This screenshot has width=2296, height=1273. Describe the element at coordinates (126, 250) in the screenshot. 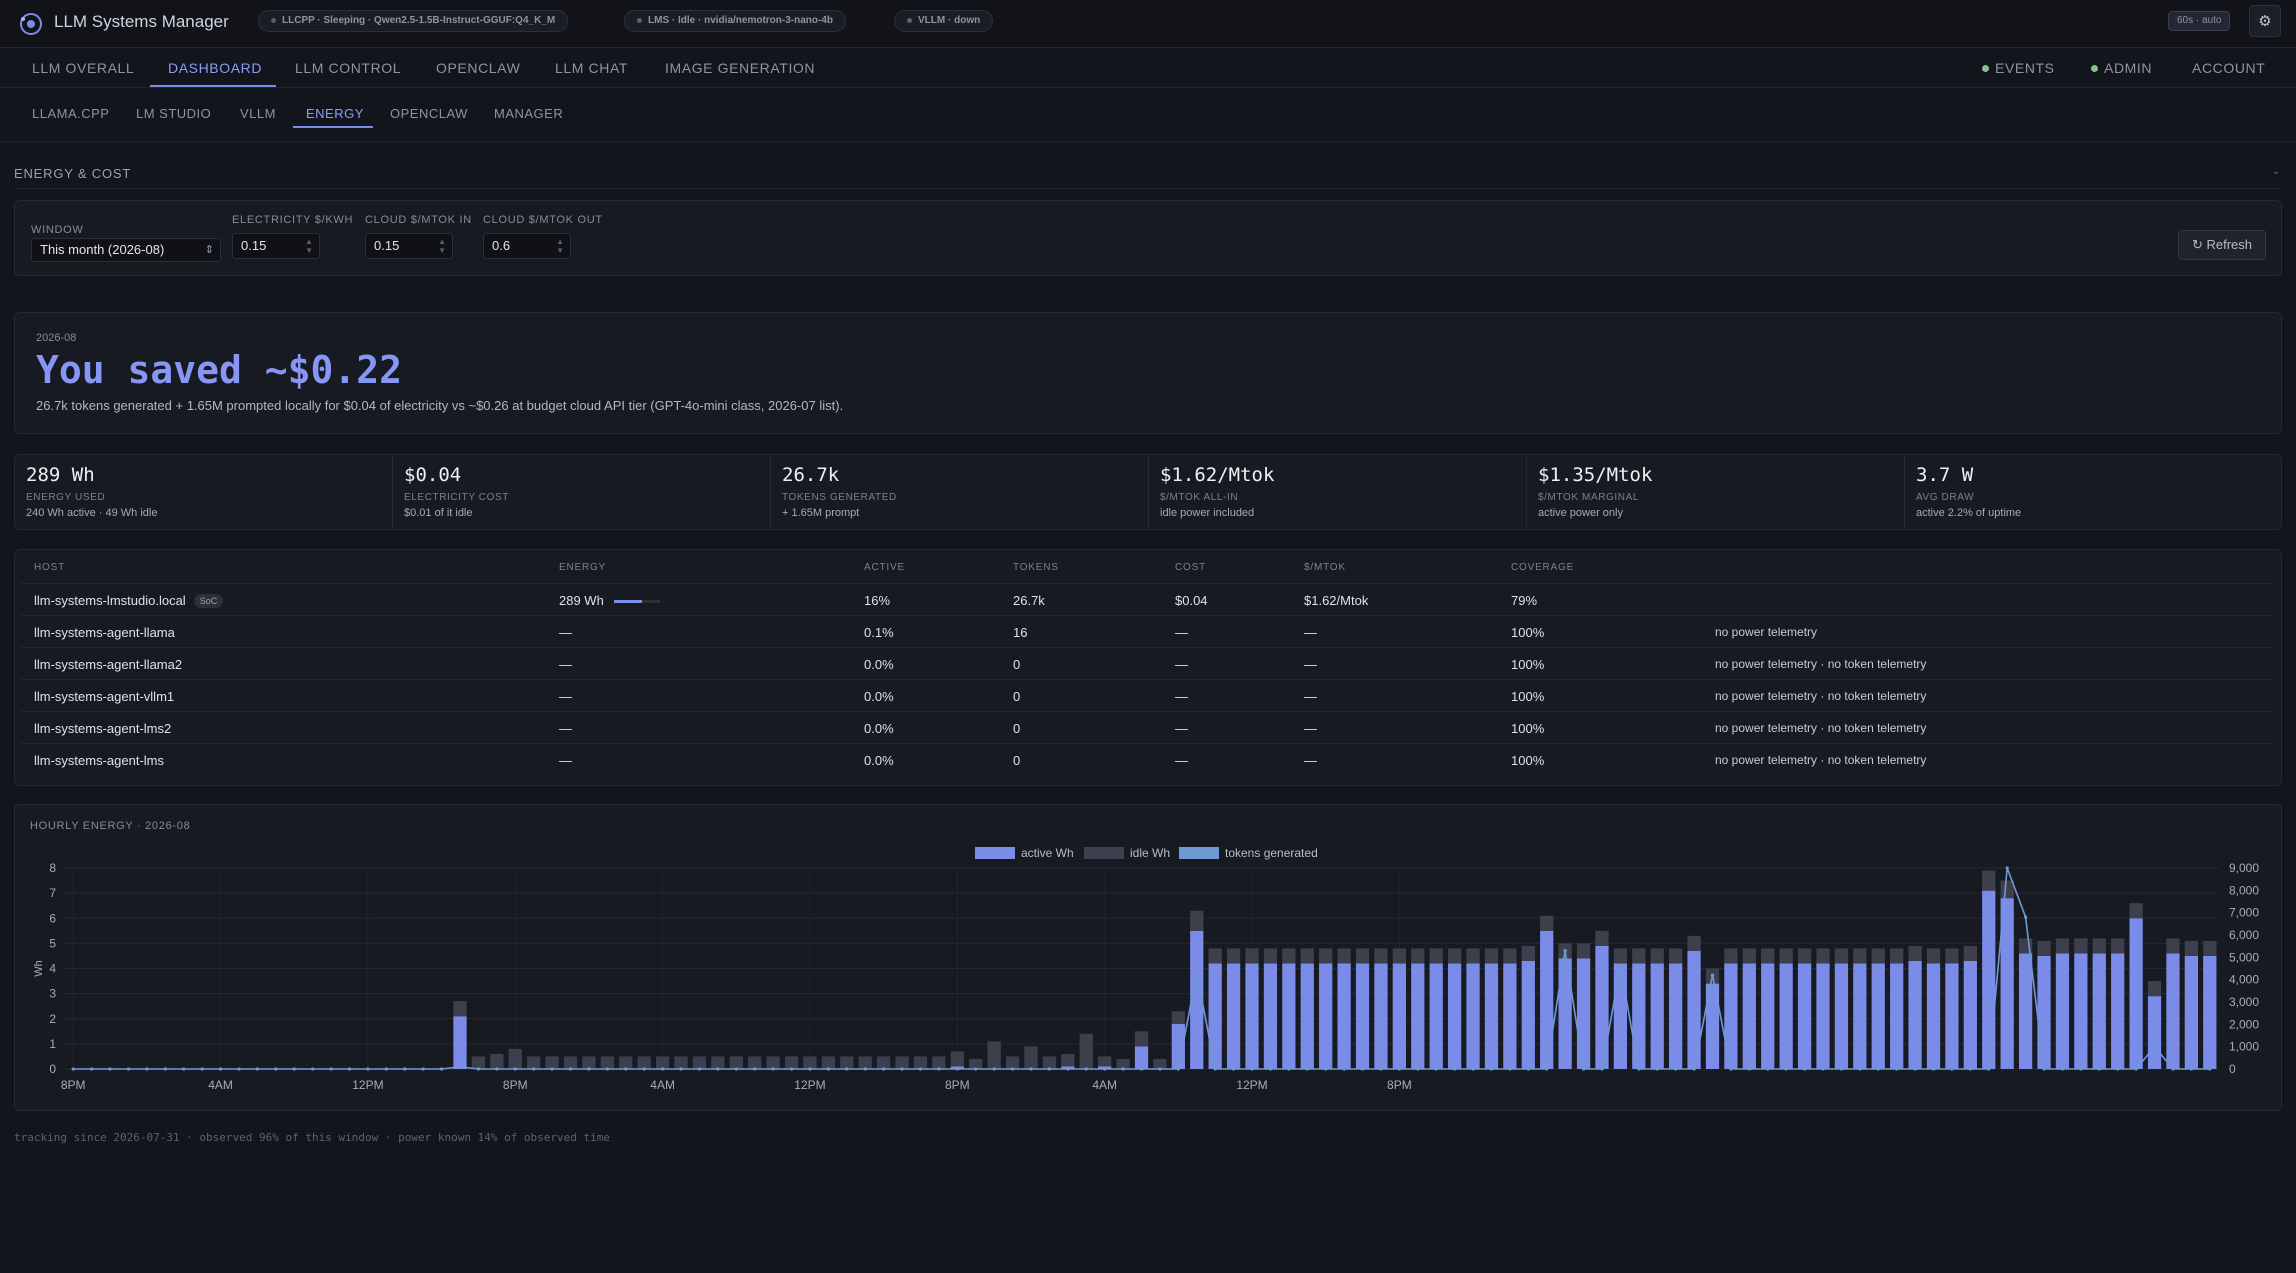

I see `window-select: This month (2026-08) ⇕` at that location.